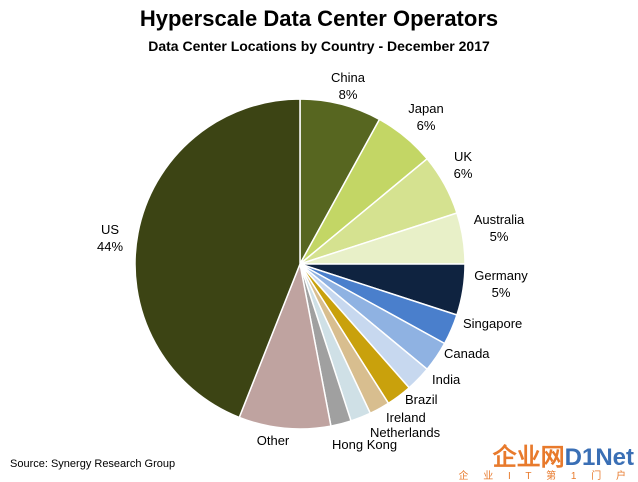  What do you see at coordinates (425, 117) in the screenshot?
I see `slice-label-japan: Japan 6%` at bounding box center [425, 117].